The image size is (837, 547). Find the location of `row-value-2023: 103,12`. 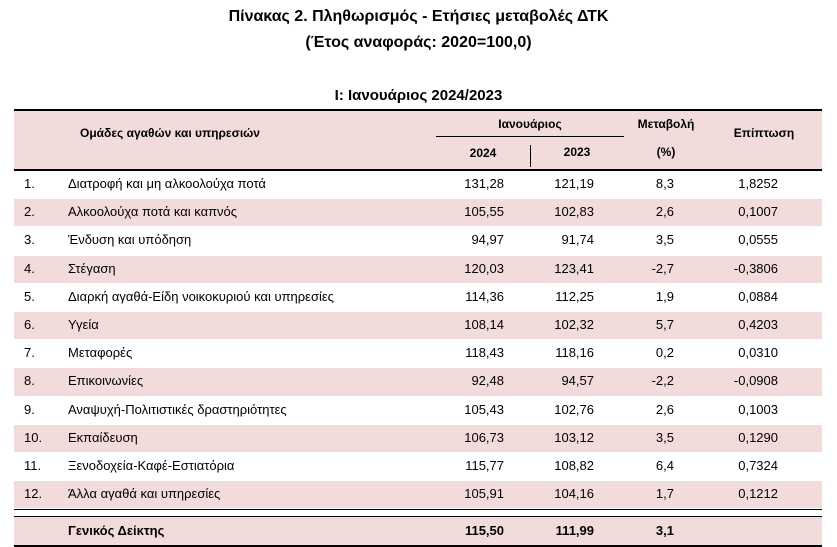

row-value-2023: 103,12 is located at coordinates (574, 437).